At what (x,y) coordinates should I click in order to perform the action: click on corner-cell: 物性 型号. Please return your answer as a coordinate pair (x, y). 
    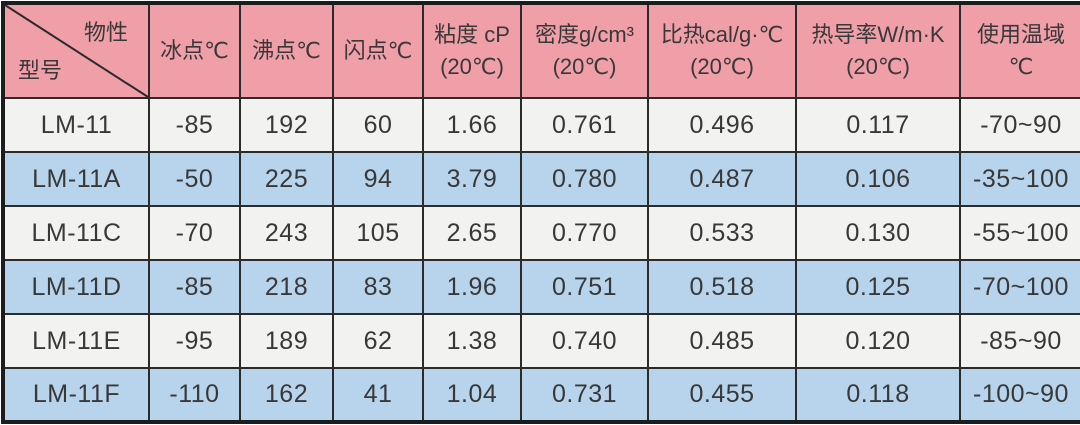
    Looking at the image, I should click on (76, 50).